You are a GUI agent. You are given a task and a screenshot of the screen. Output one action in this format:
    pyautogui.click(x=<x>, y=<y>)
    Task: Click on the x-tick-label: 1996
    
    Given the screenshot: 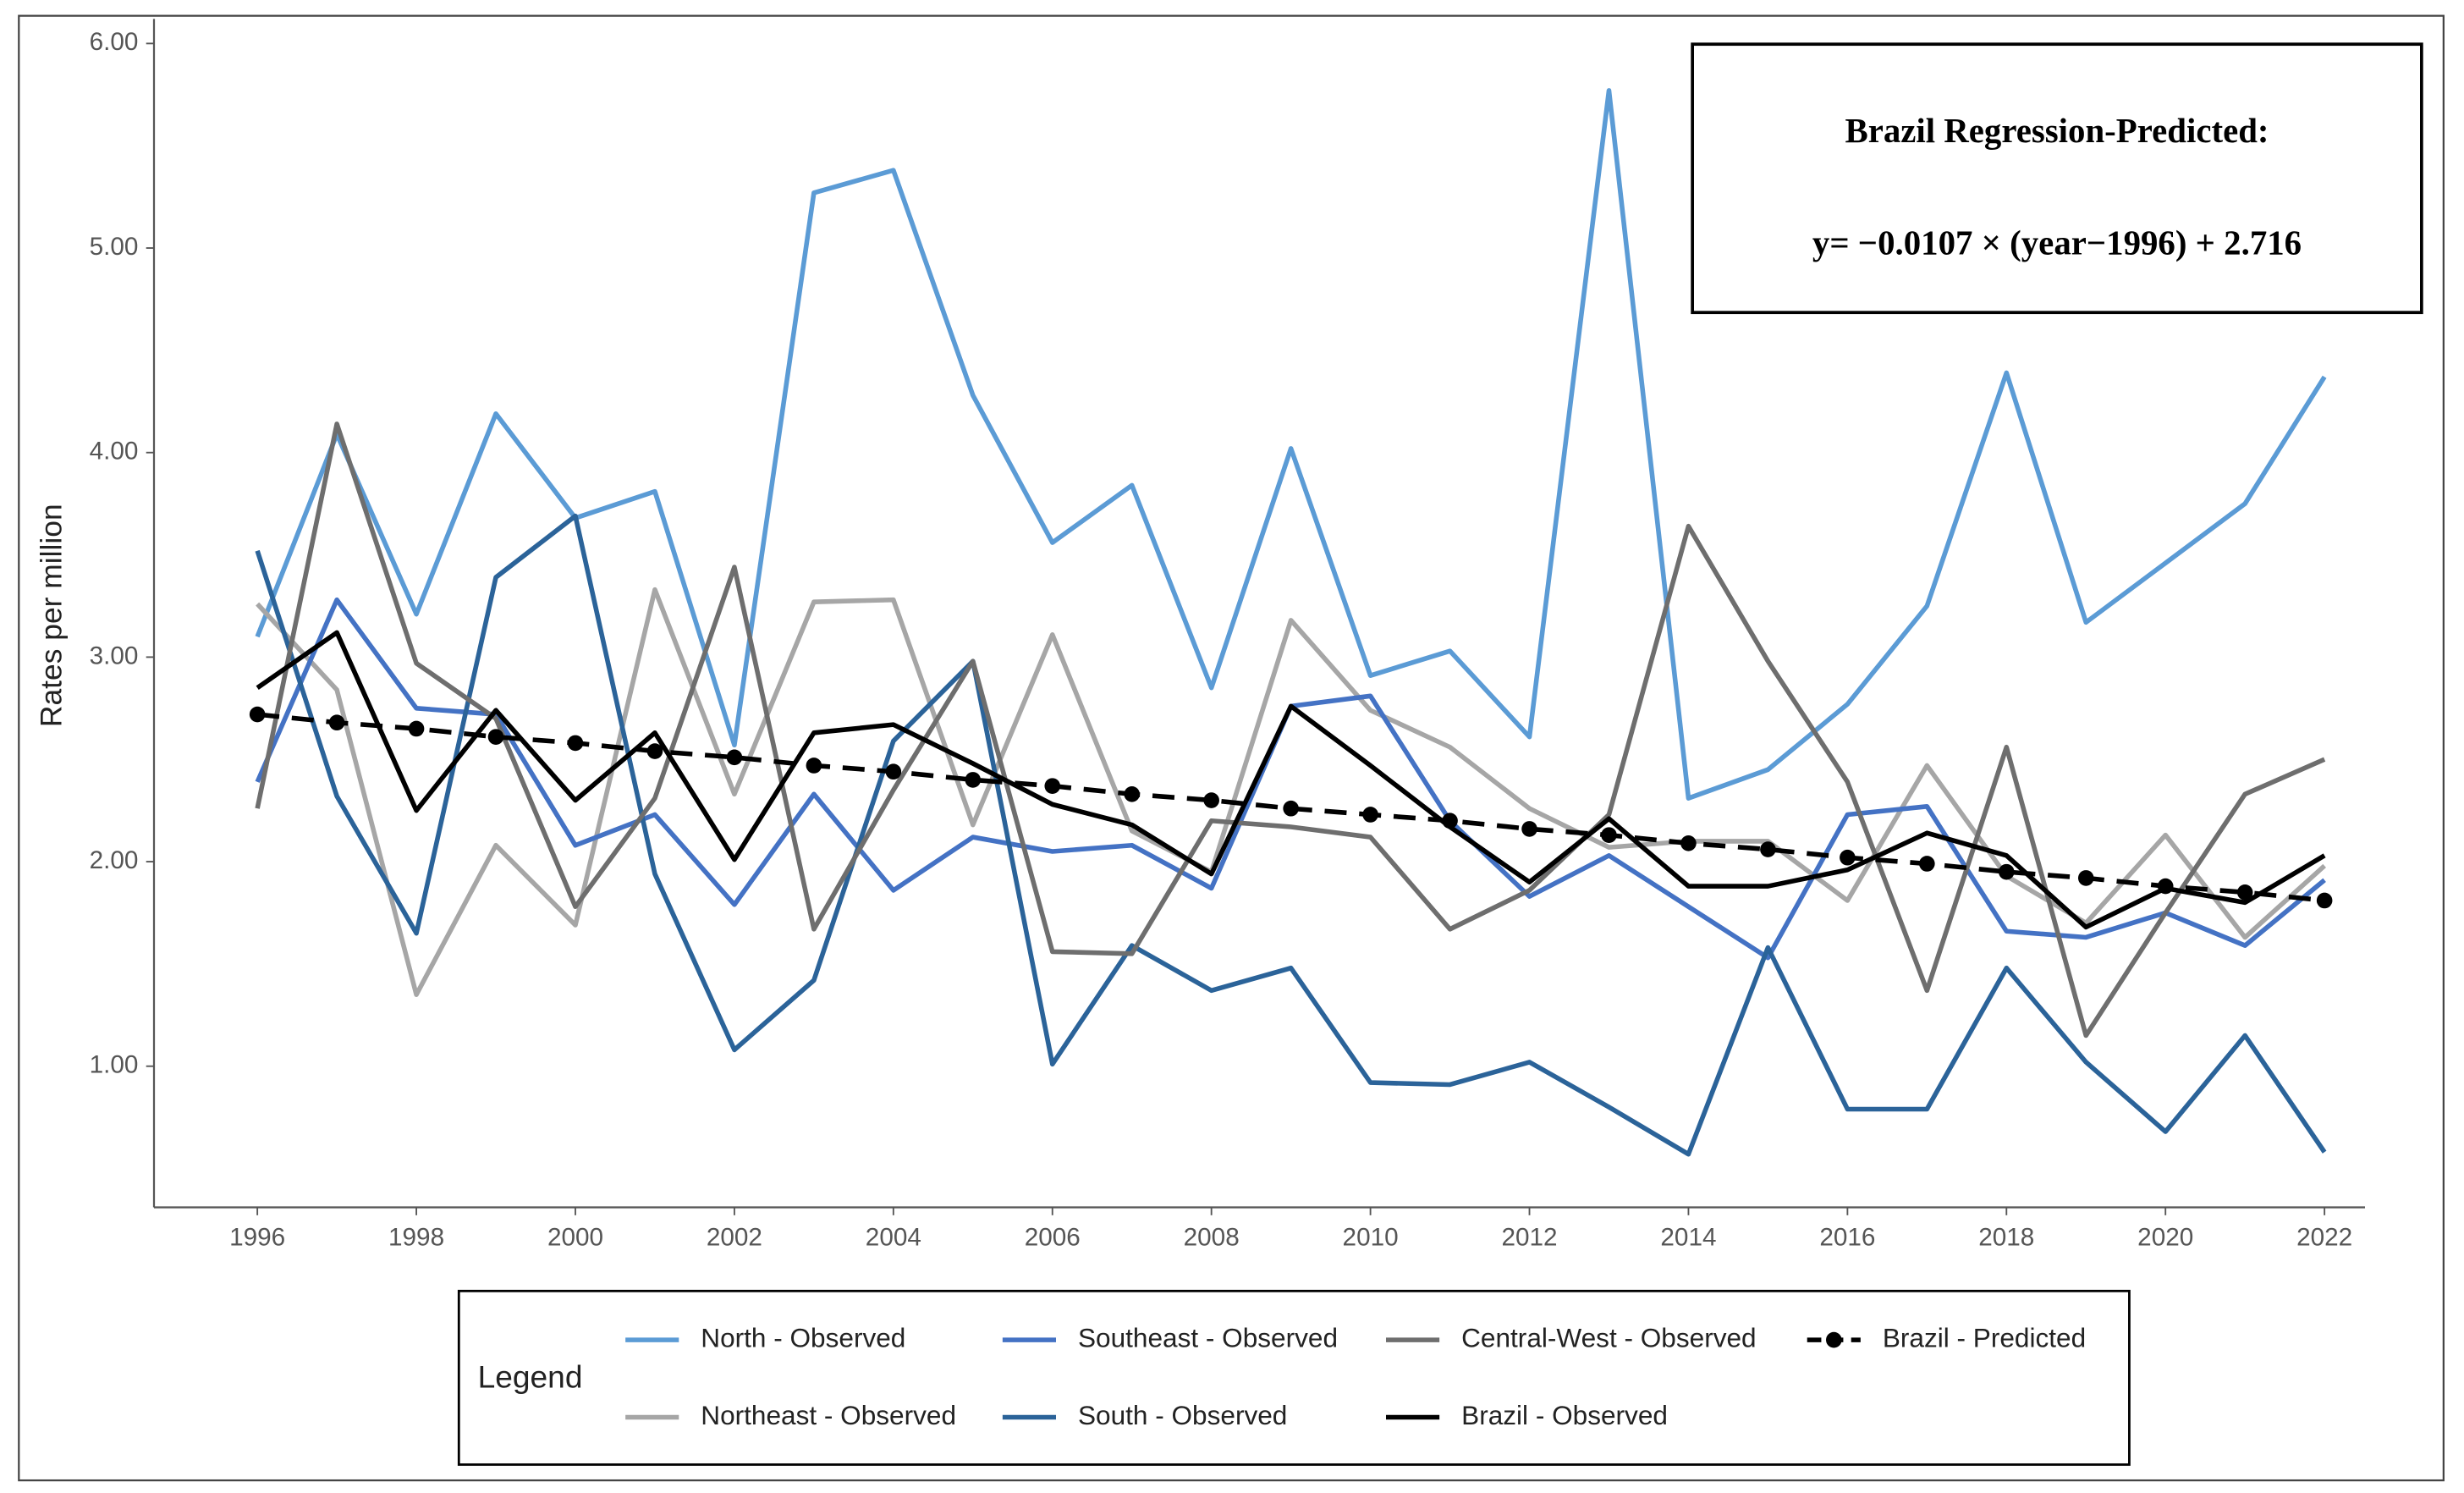 What is the action you would take?
    pyautogui.click(x=257, y=1238)
    